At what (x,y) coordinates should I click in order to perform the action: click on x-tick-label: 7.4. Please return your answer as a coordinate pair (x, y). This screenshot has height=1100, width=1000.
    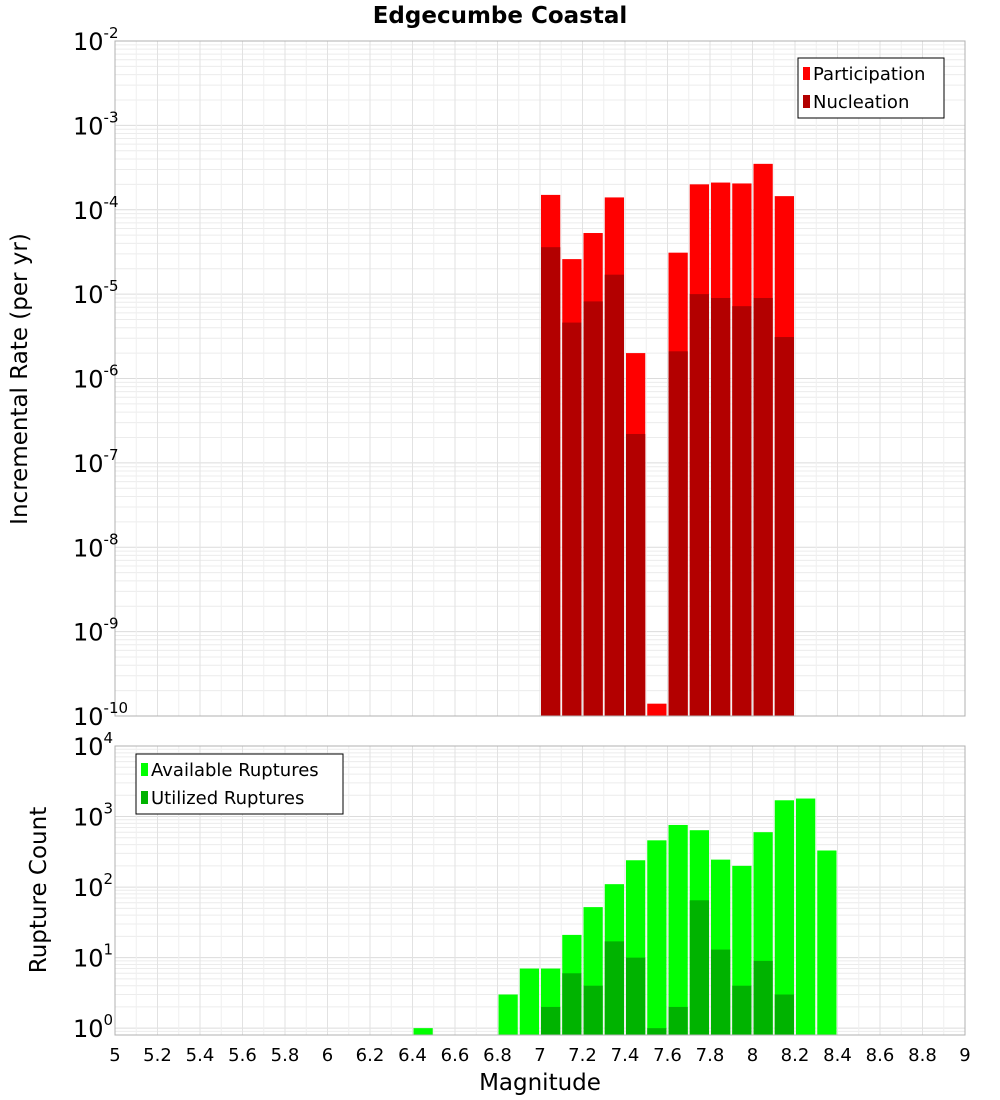
    Looking at the image, I should click on (625, 1055).